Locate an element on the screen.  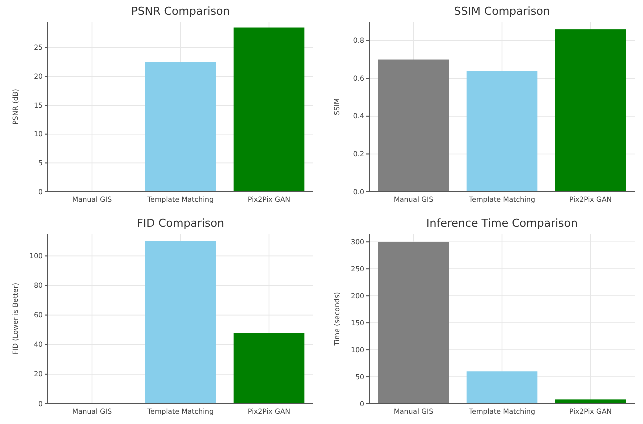
chart-title: SSIM Comparison is located at coordinates (502, 11).